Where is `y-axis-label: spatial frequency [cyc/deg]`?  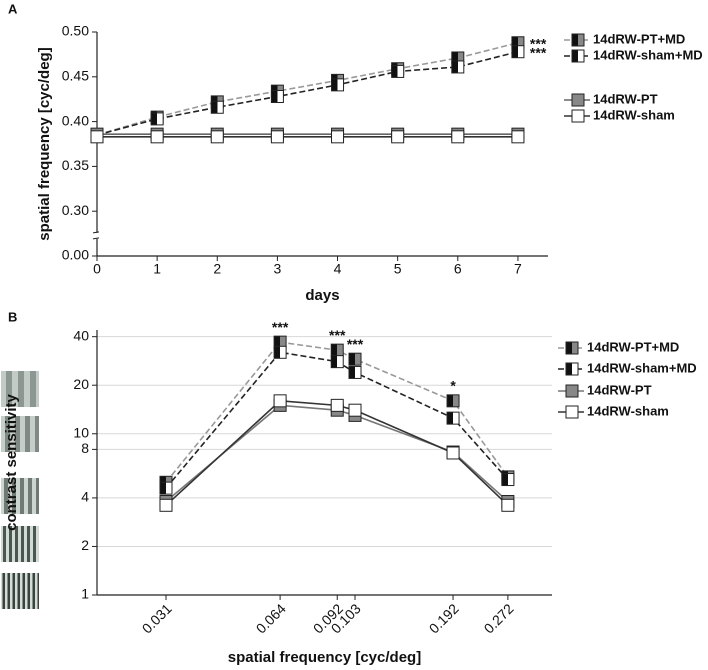 y-axis-label: spatial frequency [cyc/deg] is located at coordinates (44, 143).